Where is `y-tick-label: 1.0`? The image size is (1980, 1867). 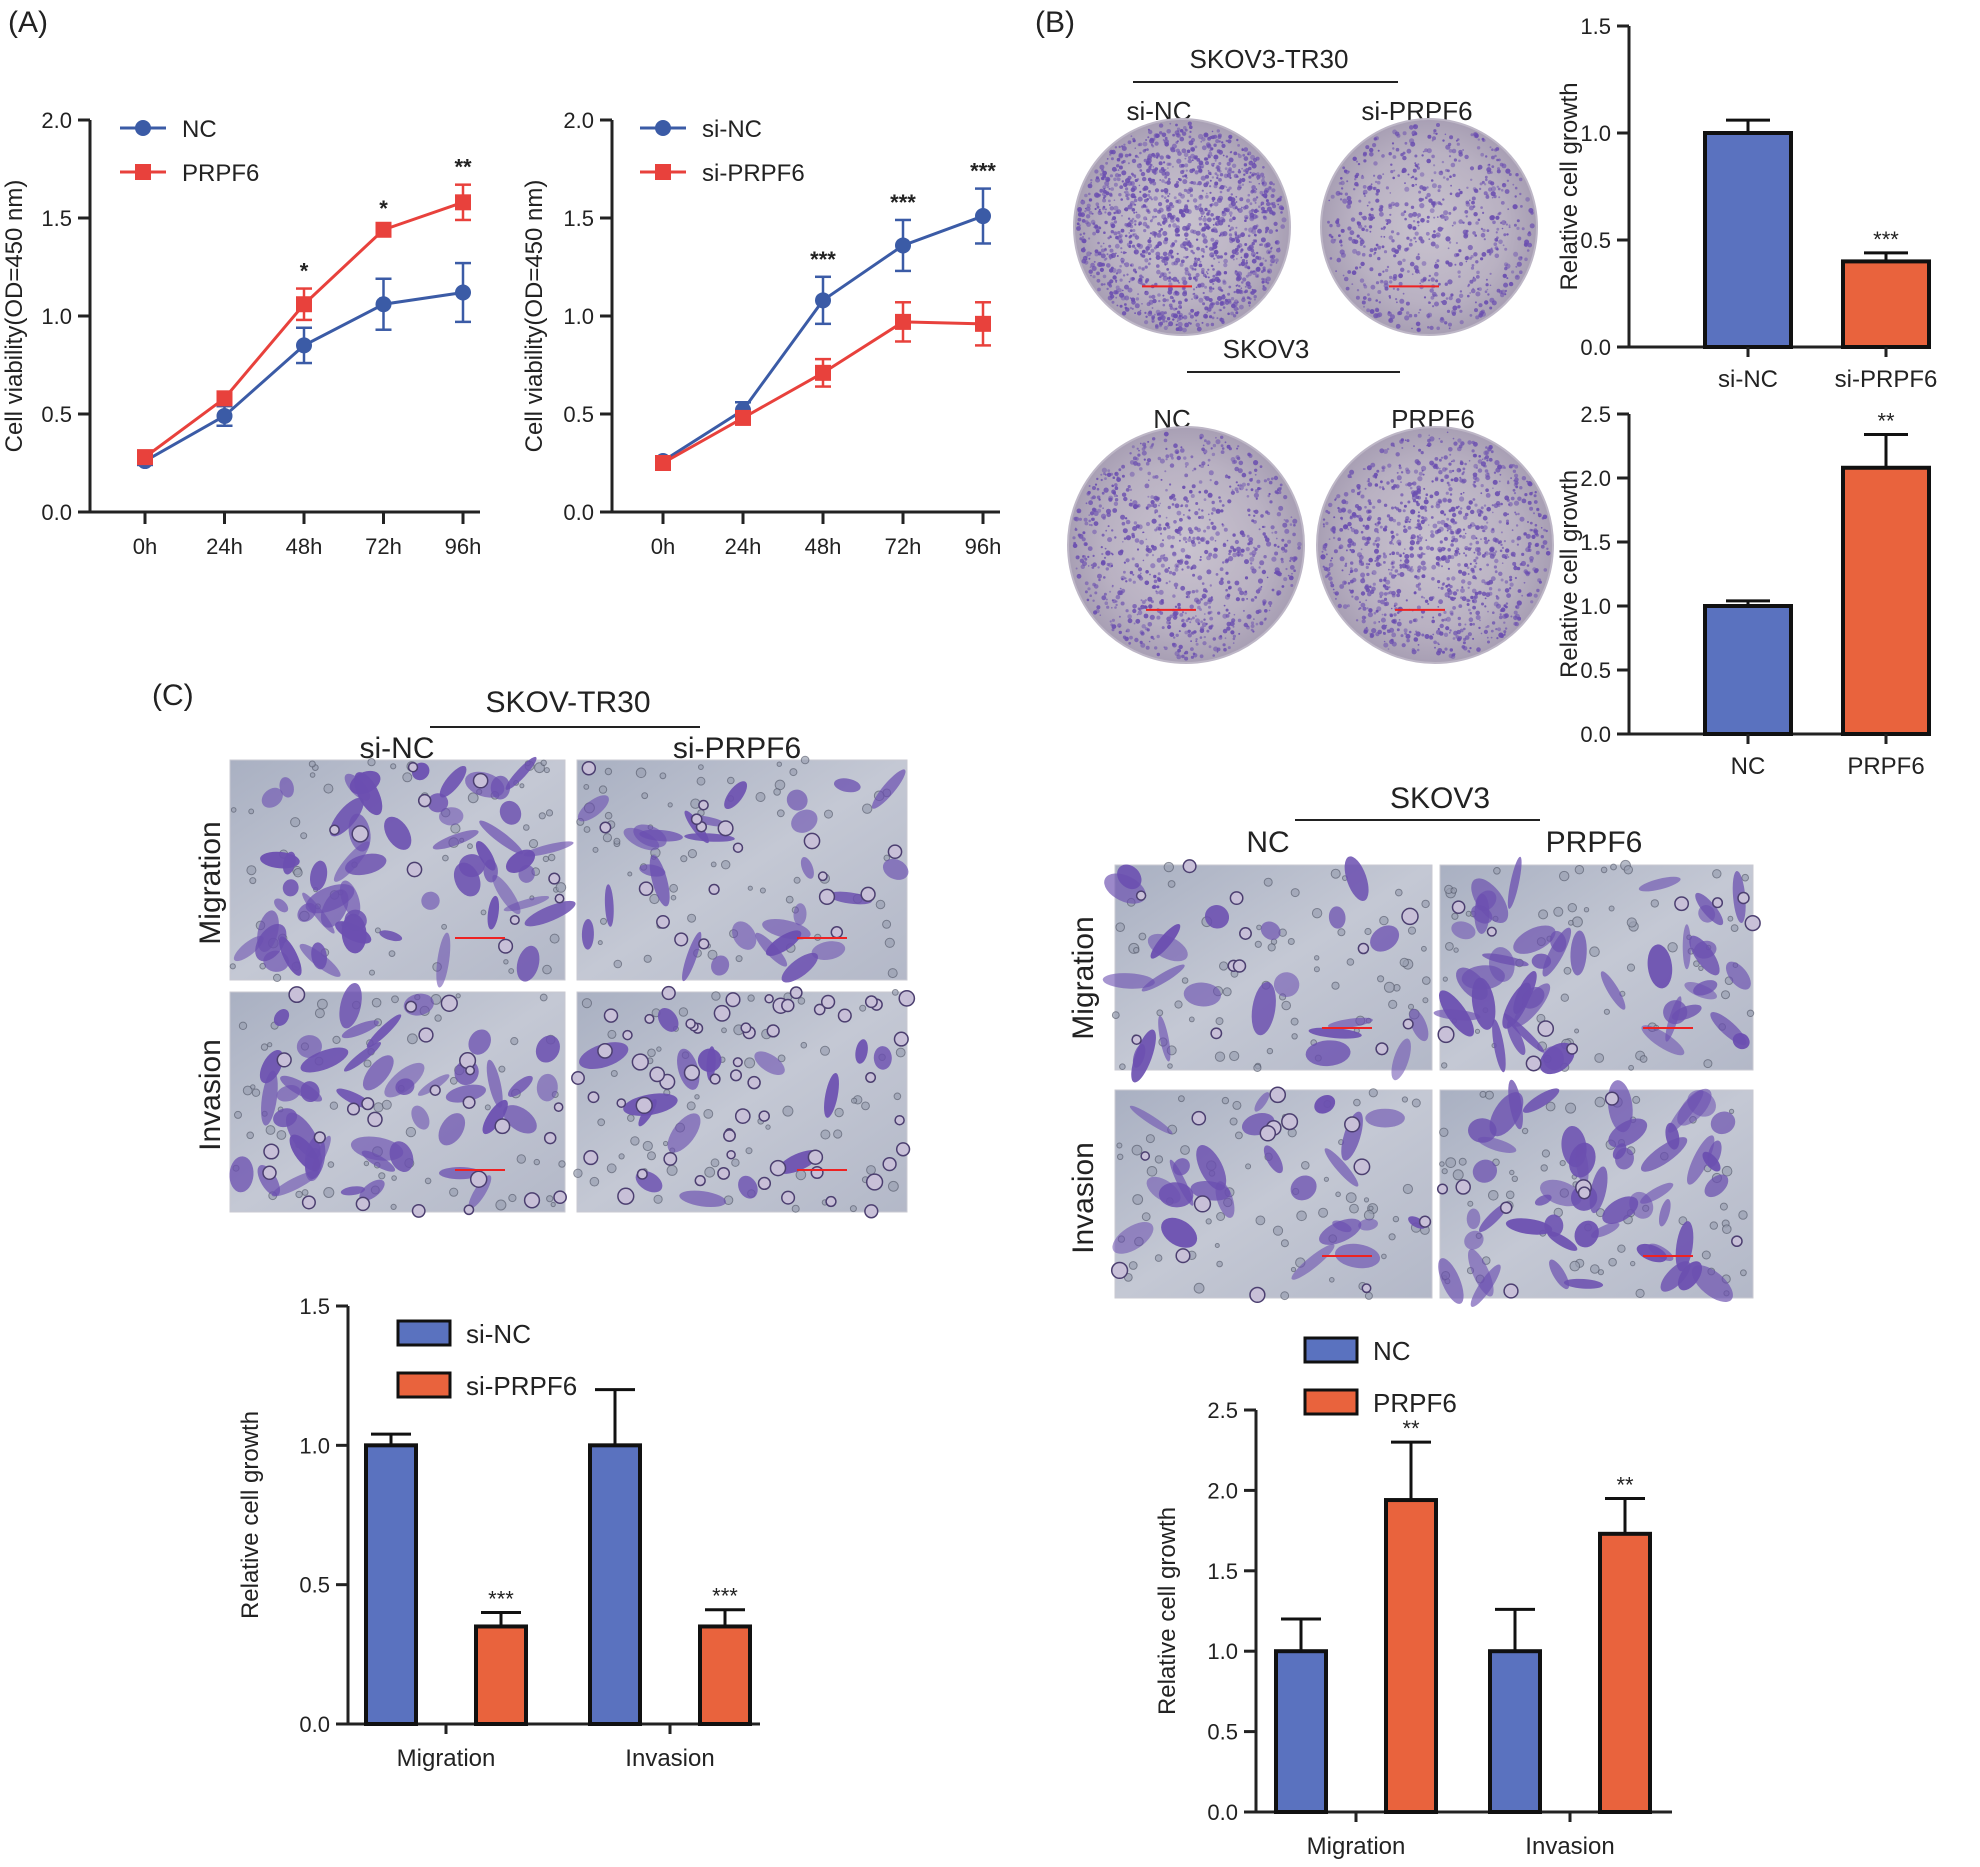 y-tick-label: 1.0 is located at coordinates (1595, 606).